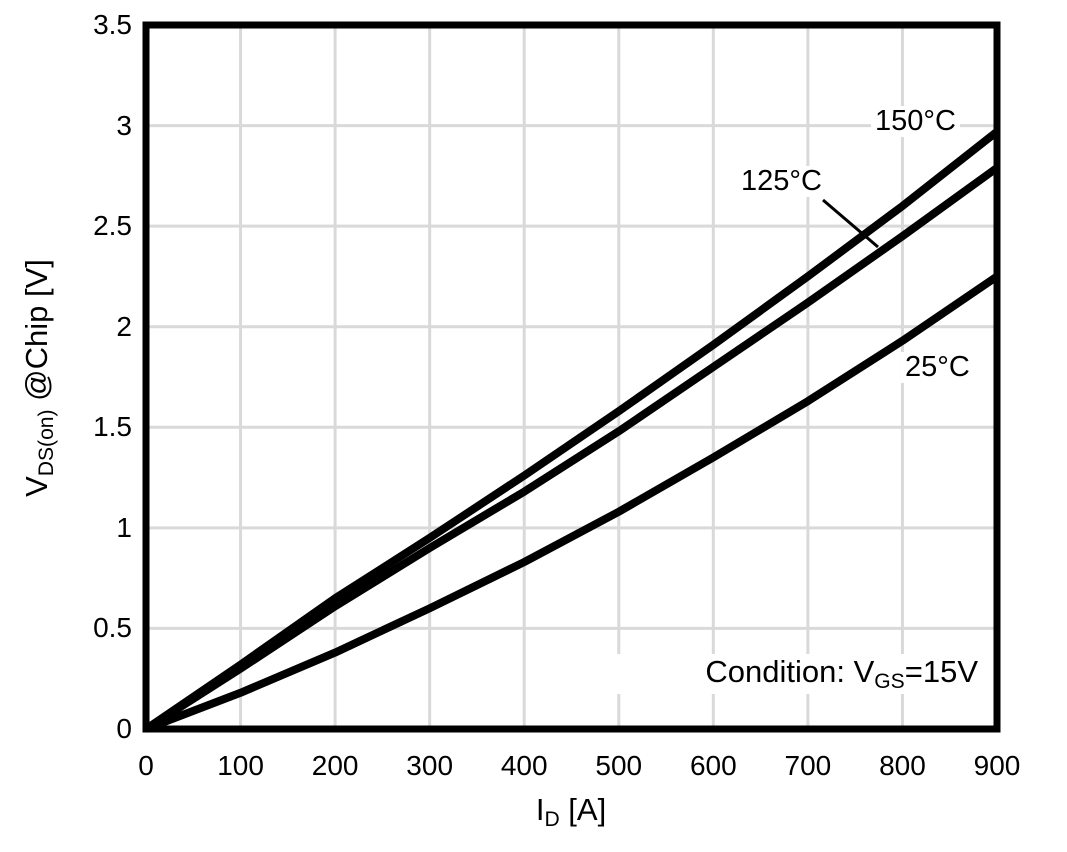  What do you see at coordinates (112, 226) in the screenshot?
I see `y-tick-label-2.5: 2.5` at bounding box center [112, 226].